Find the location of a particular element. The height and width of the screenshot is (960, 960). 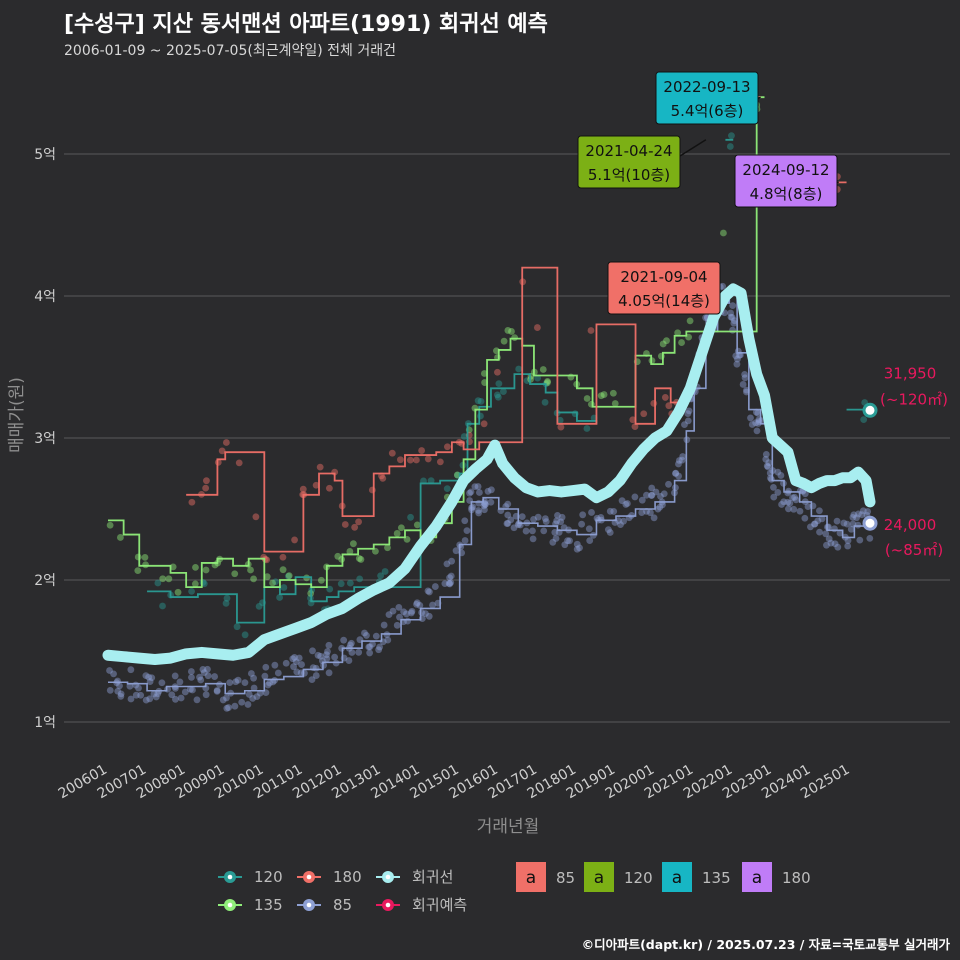

y-tick-label: 2억 is located at coordinates (45, 581).